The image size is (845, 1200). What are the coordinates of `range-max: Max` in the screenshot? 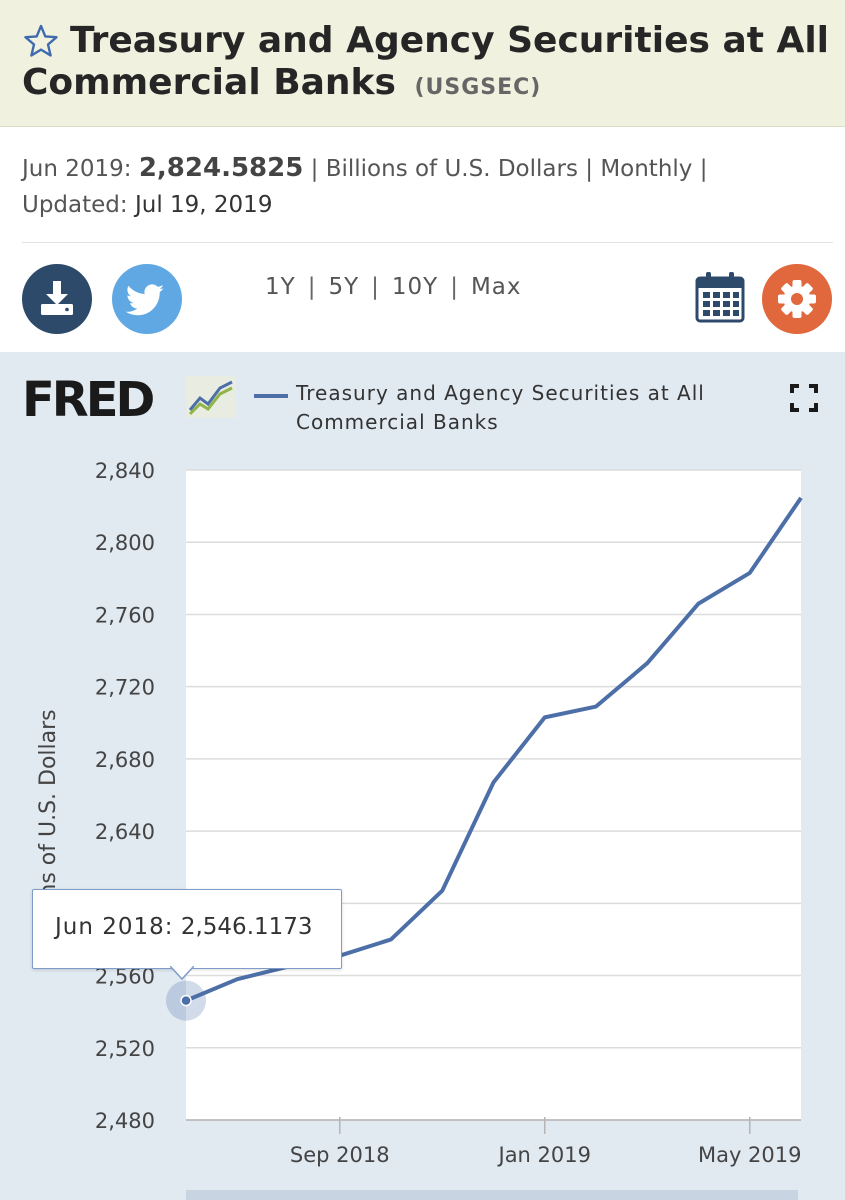 It's located at (496, 287).